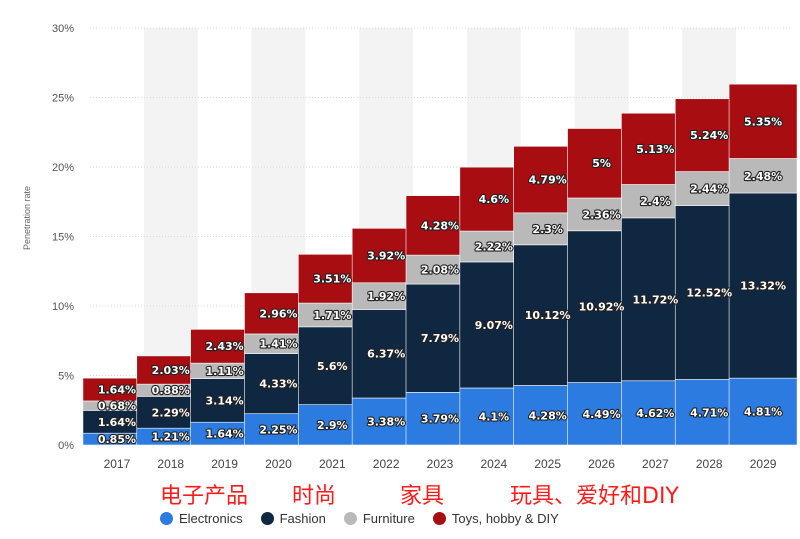  What do you see at coordinates (655, 299) in the screenshot?
I see `data-label: 11.72%` at bounding box center [655, 299].